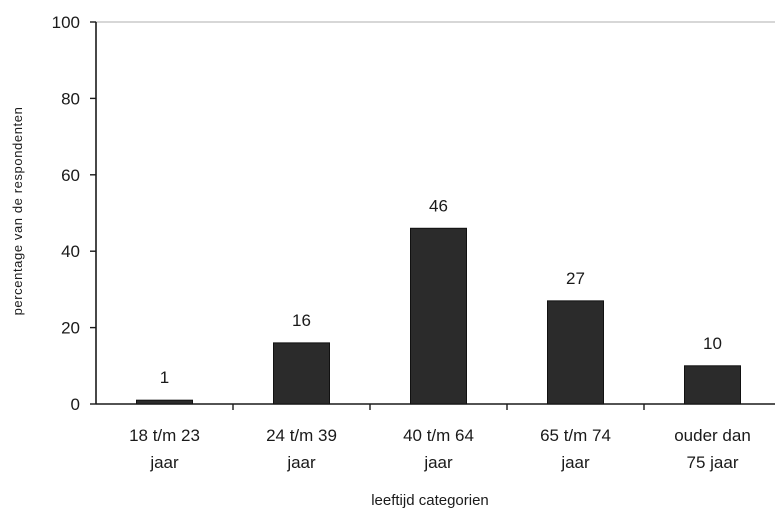 This screenshot has width=775, height=515. I want to click on y-tick-label: 20, so click(70, 328).